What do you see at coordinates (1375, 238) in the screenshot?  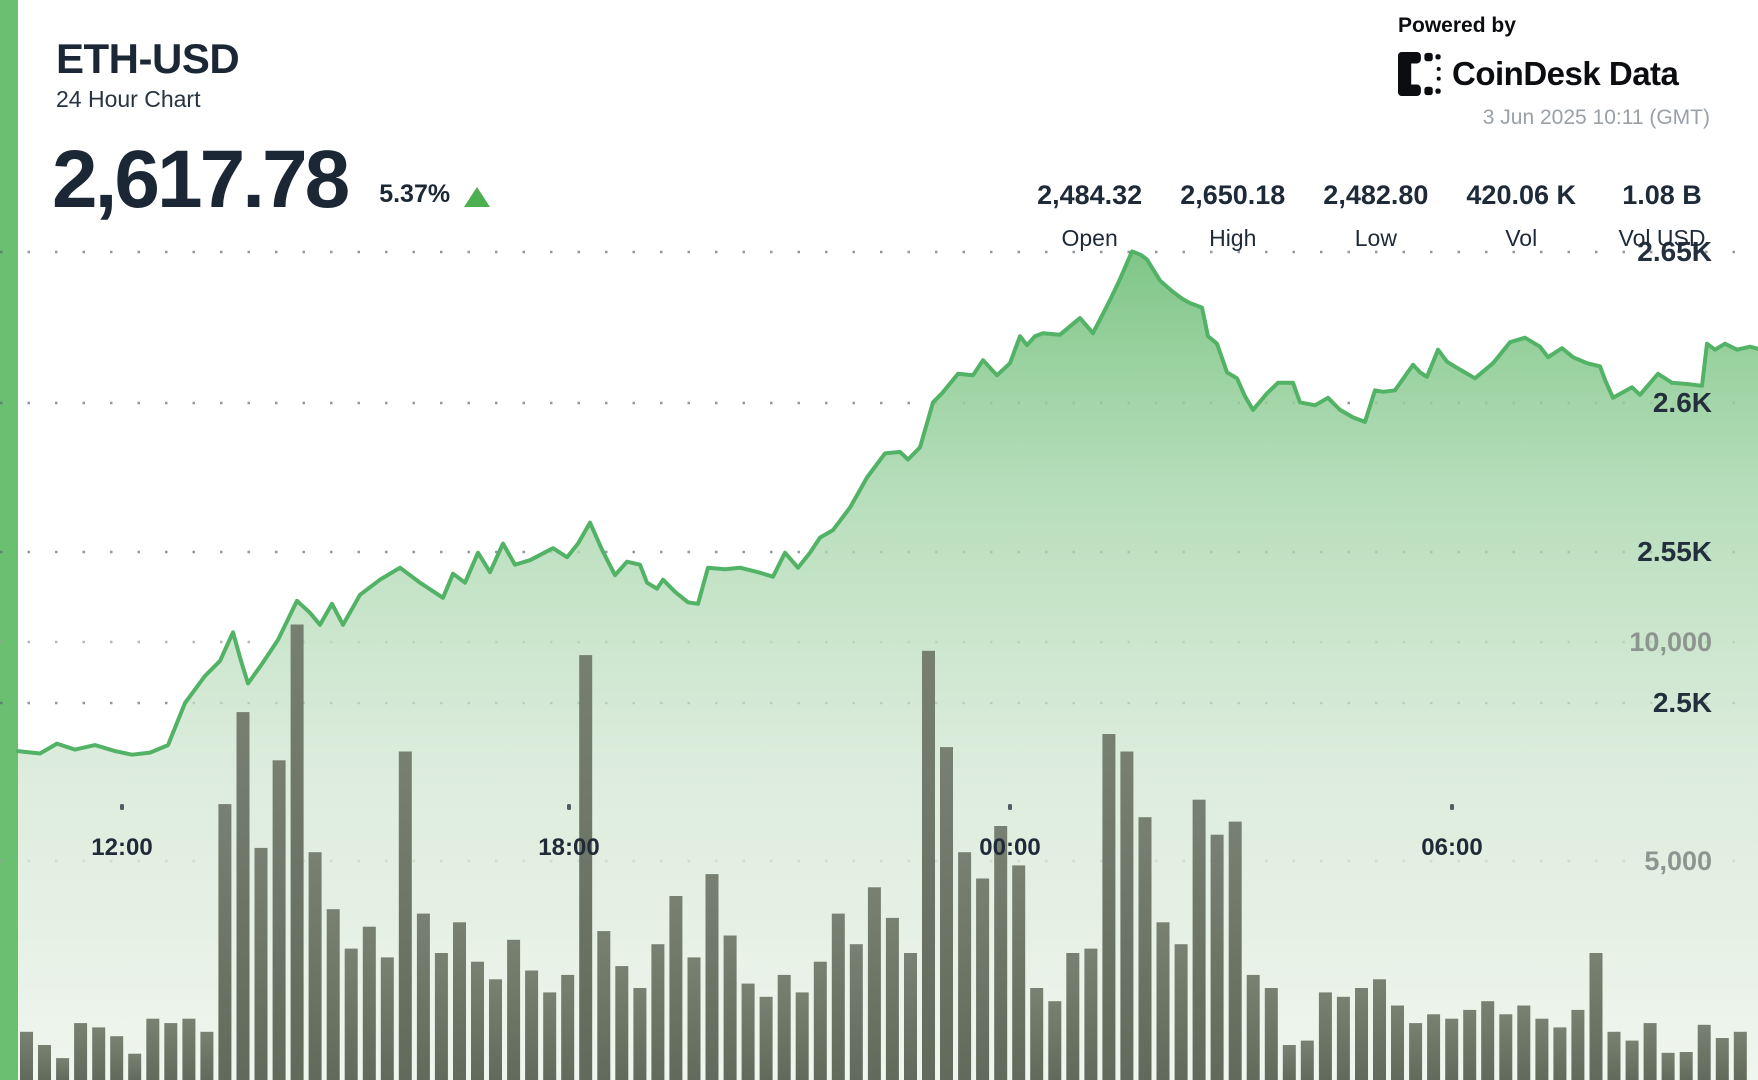 I see `stat-low-label: Low` at bounding box center [1375, 238].